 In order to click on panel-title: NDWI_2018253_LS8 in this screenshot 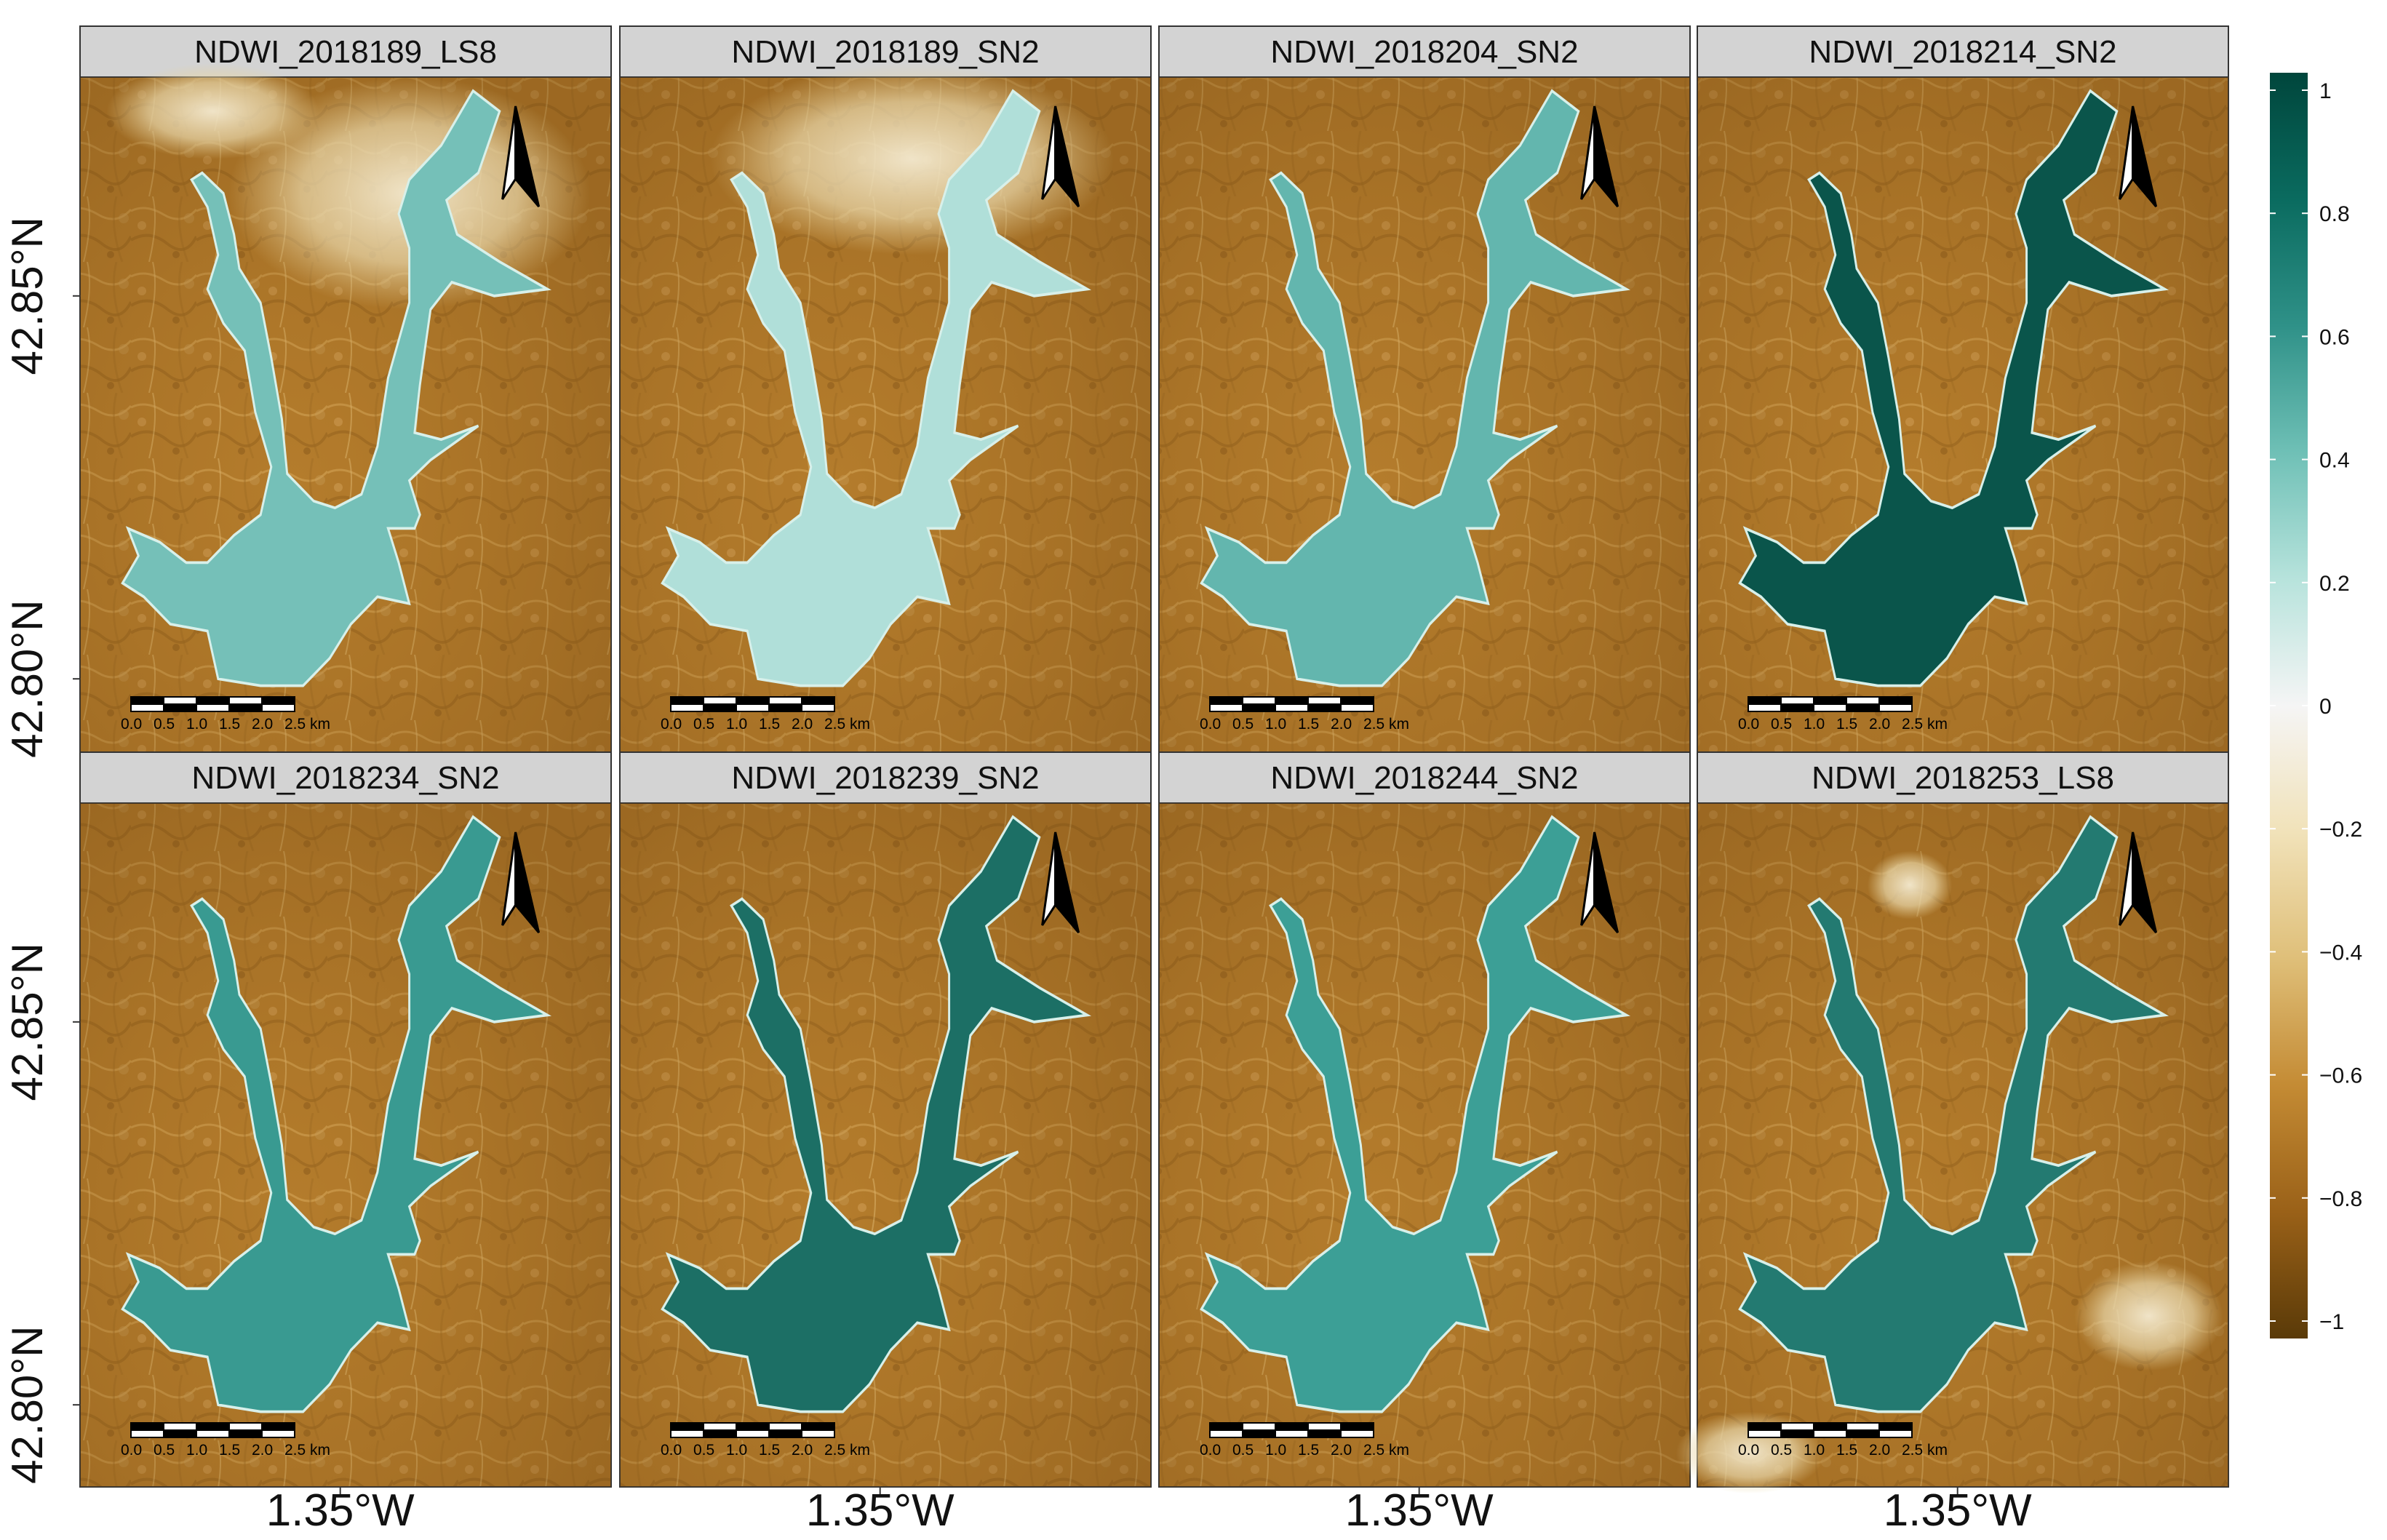, I will do `click(1963, 778)`.